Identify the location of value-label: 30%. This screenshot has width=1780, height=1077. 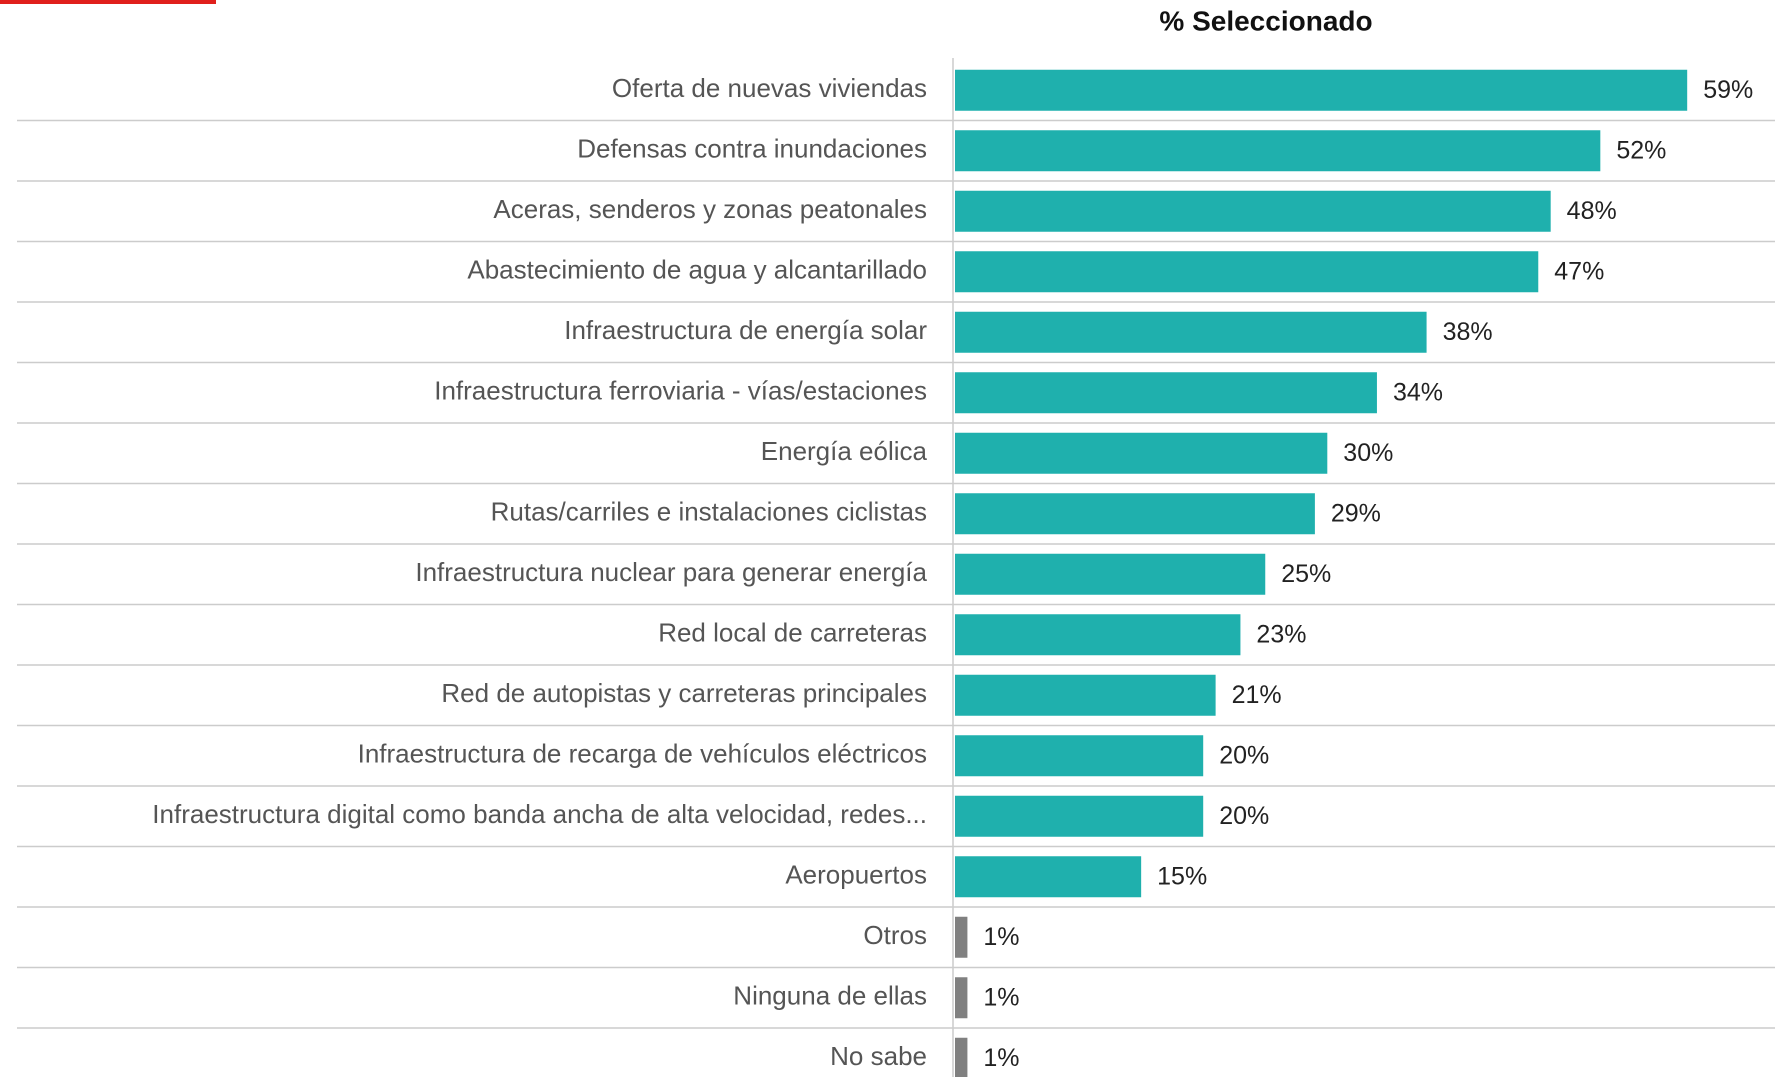
(1368, 453).